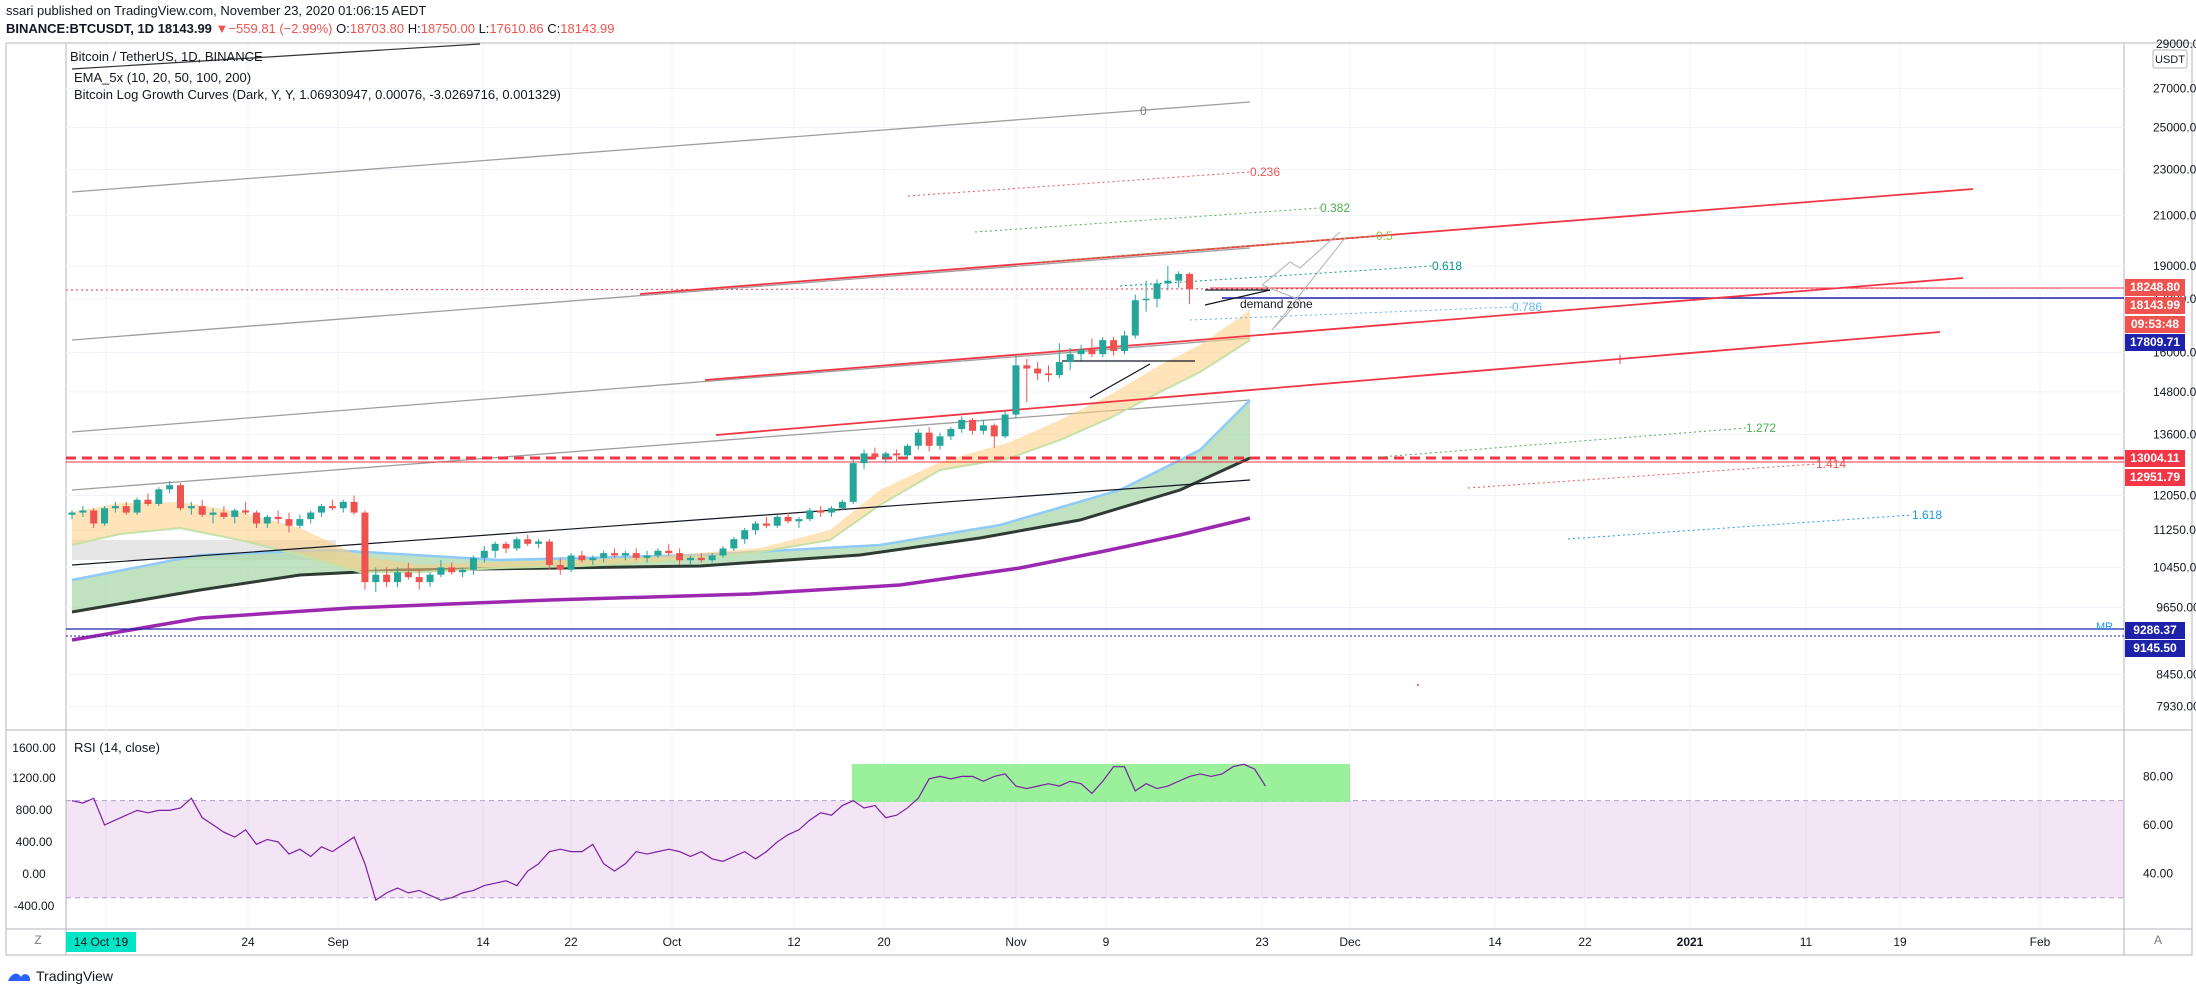 This screenshot has height=995, width=2196. What do you see at coordinates (34, 810) in the screenshot?
I see `rsi-left-tick: 800.00` at bounding box center [34, 810].